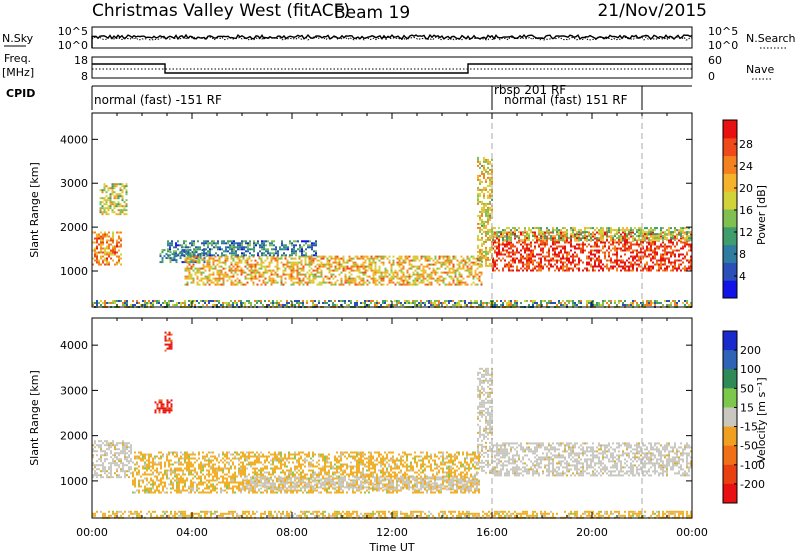  I want to click on power-cbar-tick-3: 16, so click(746, 210).